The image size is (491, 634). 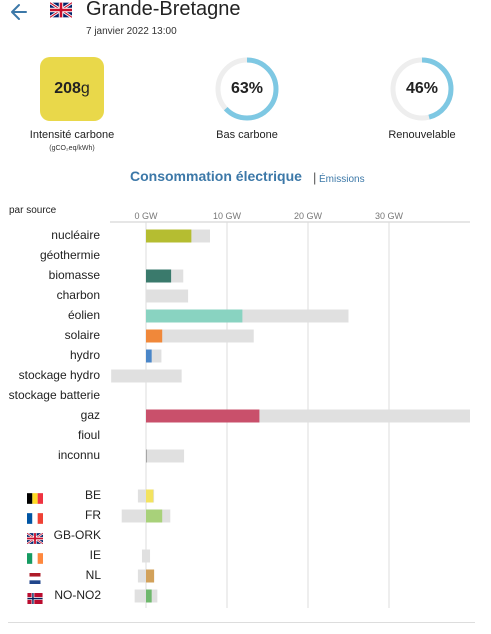 What do you see at coordinates (54, 395) in the screenshot?
I see `source-label: stockage batterie` at bounding box center [54, 395].